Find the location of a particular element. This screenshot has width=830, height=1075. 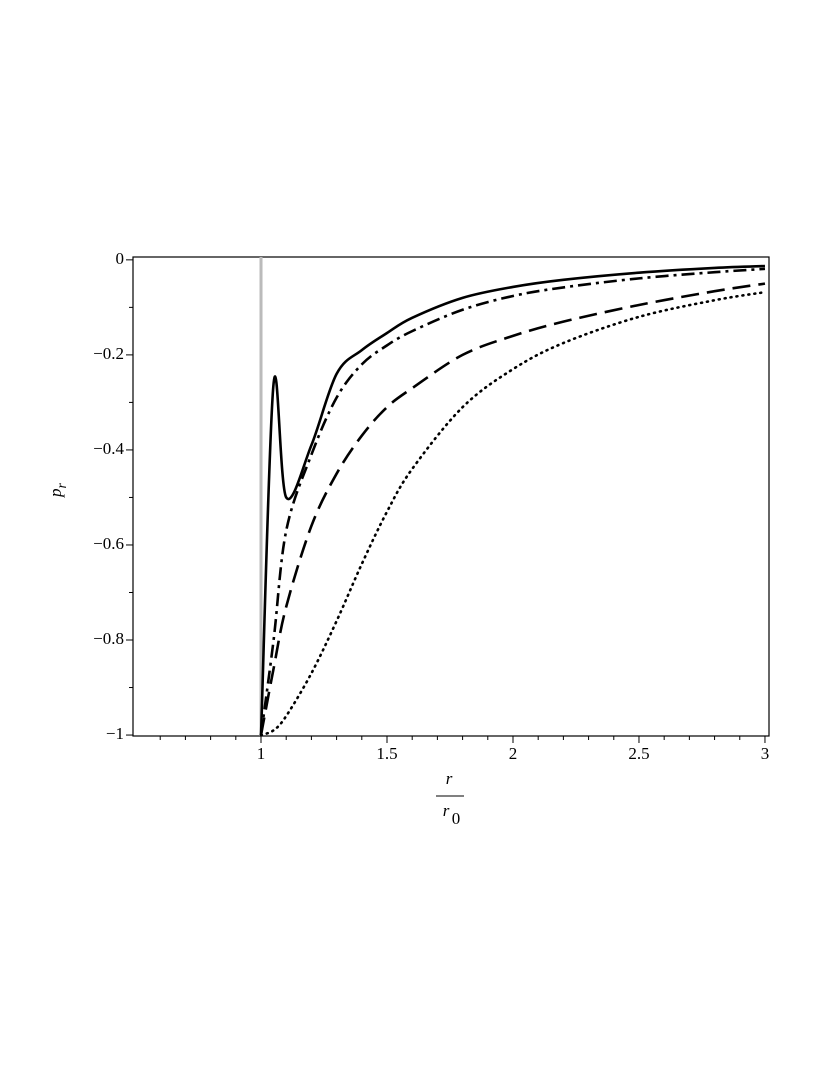

x-label-denominator: r is located at coordinates (446, 810).